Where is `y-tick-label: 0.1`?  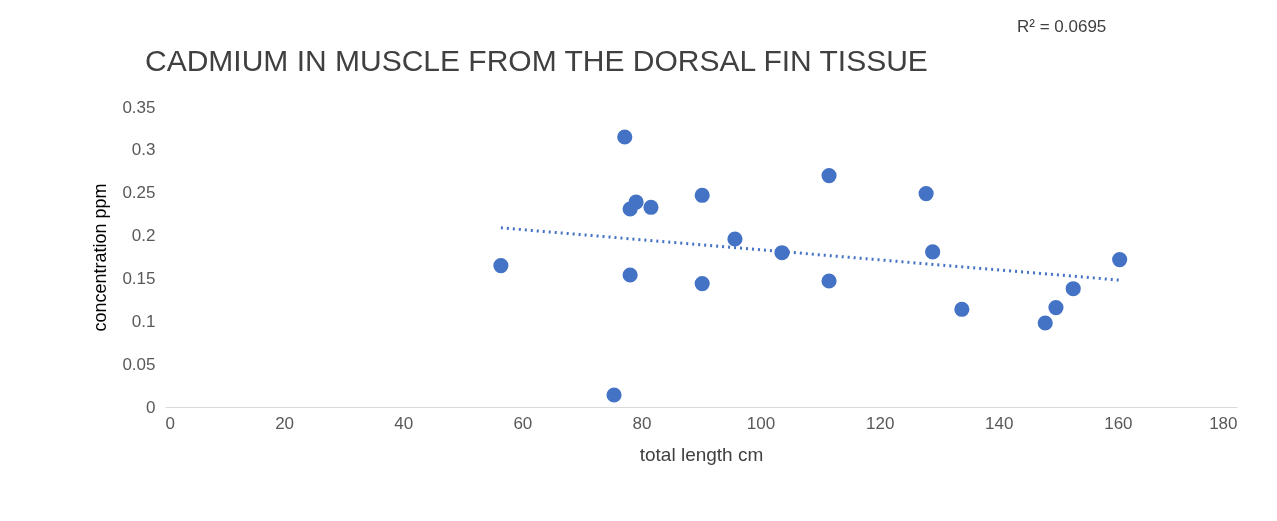 y-tick-label: 0.1 is located at coordinates (143, 321).